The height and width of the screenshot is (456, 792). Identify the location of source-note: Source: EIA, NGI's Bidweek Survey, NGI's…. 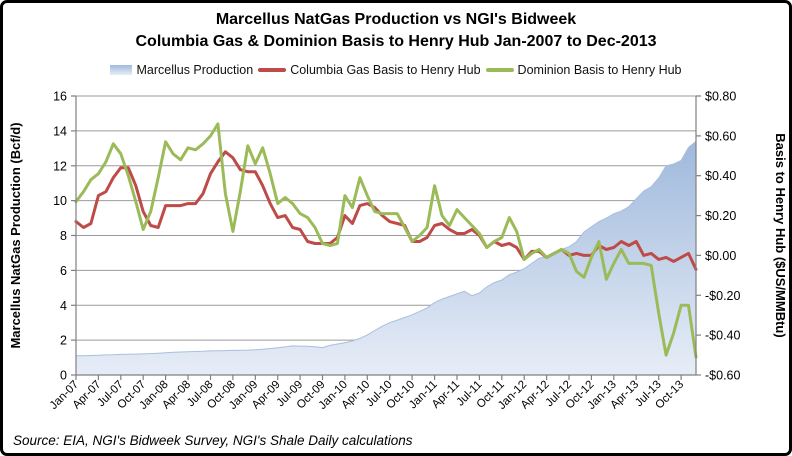
(213, 440).